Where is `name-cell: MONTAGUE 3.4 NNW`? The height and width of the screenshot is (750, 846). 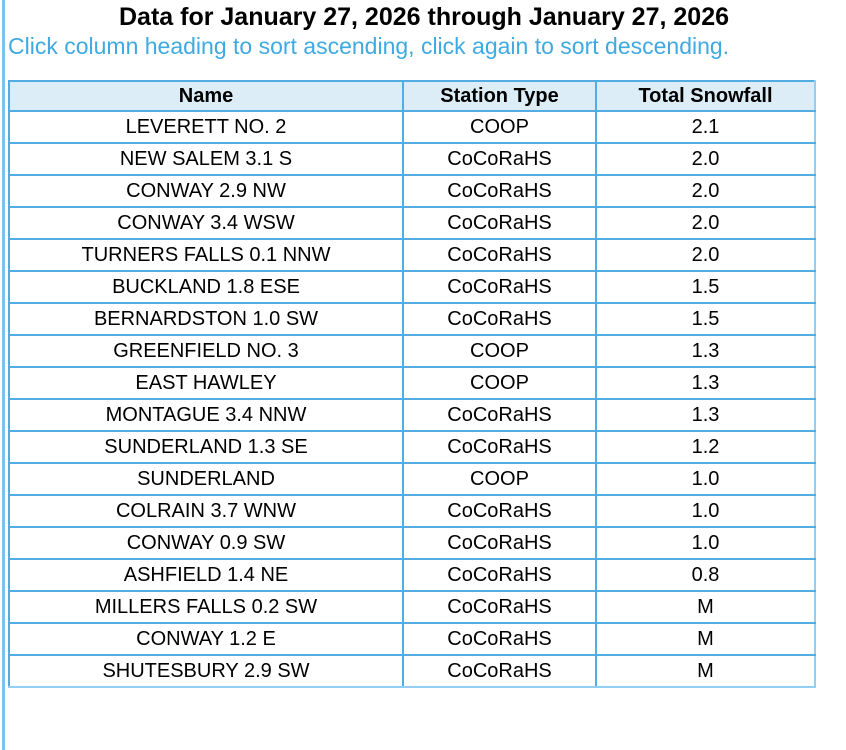 name-cell: MONTAGUE 3.4 NNW is located at coordinates (206, 415).